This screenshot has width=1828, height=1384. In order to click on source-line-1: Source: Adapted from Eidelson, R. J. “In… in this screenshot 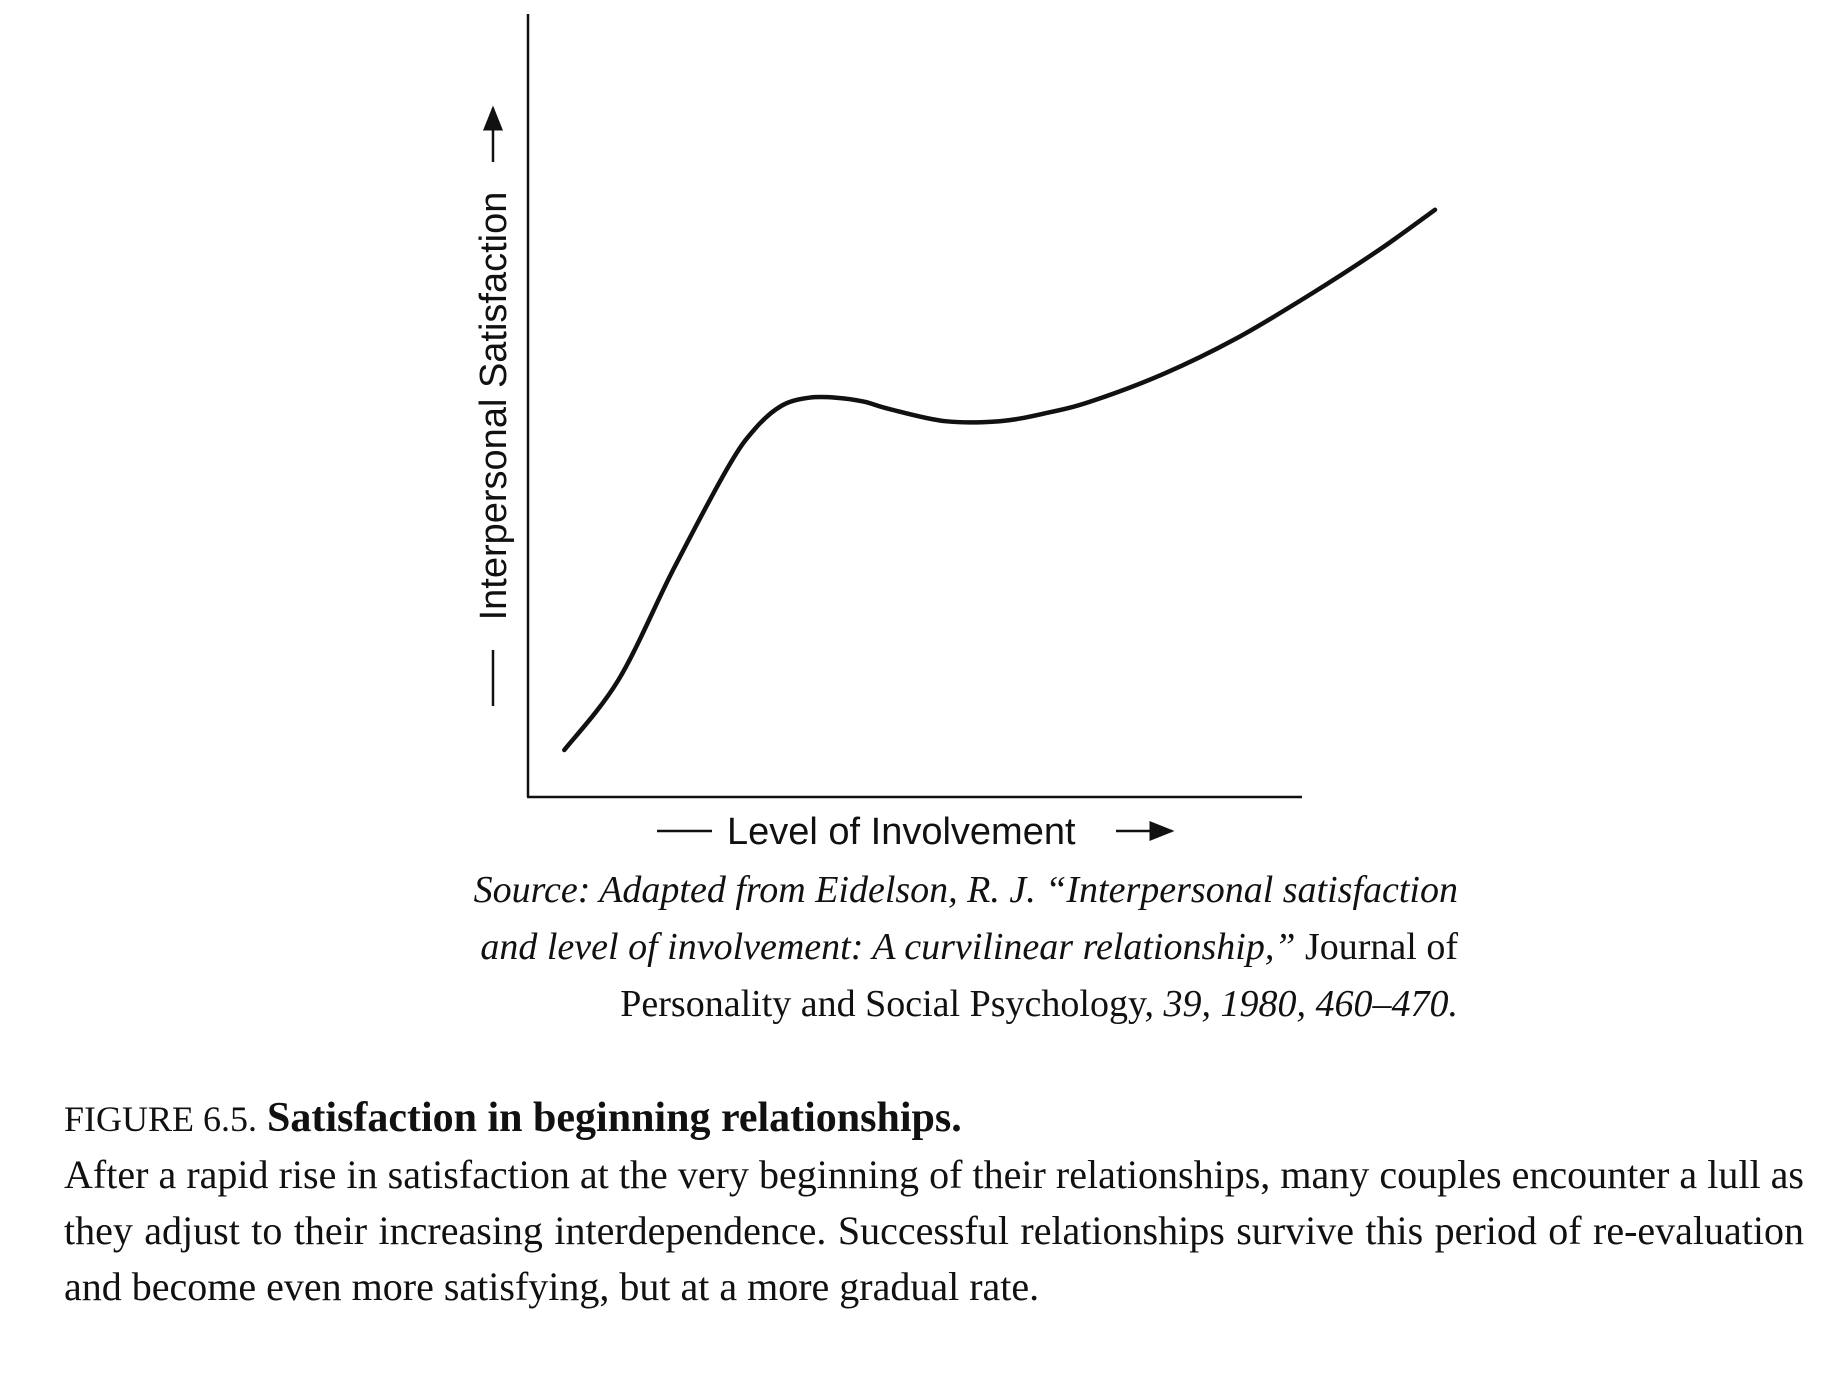, I will do `click(965, 890)`.